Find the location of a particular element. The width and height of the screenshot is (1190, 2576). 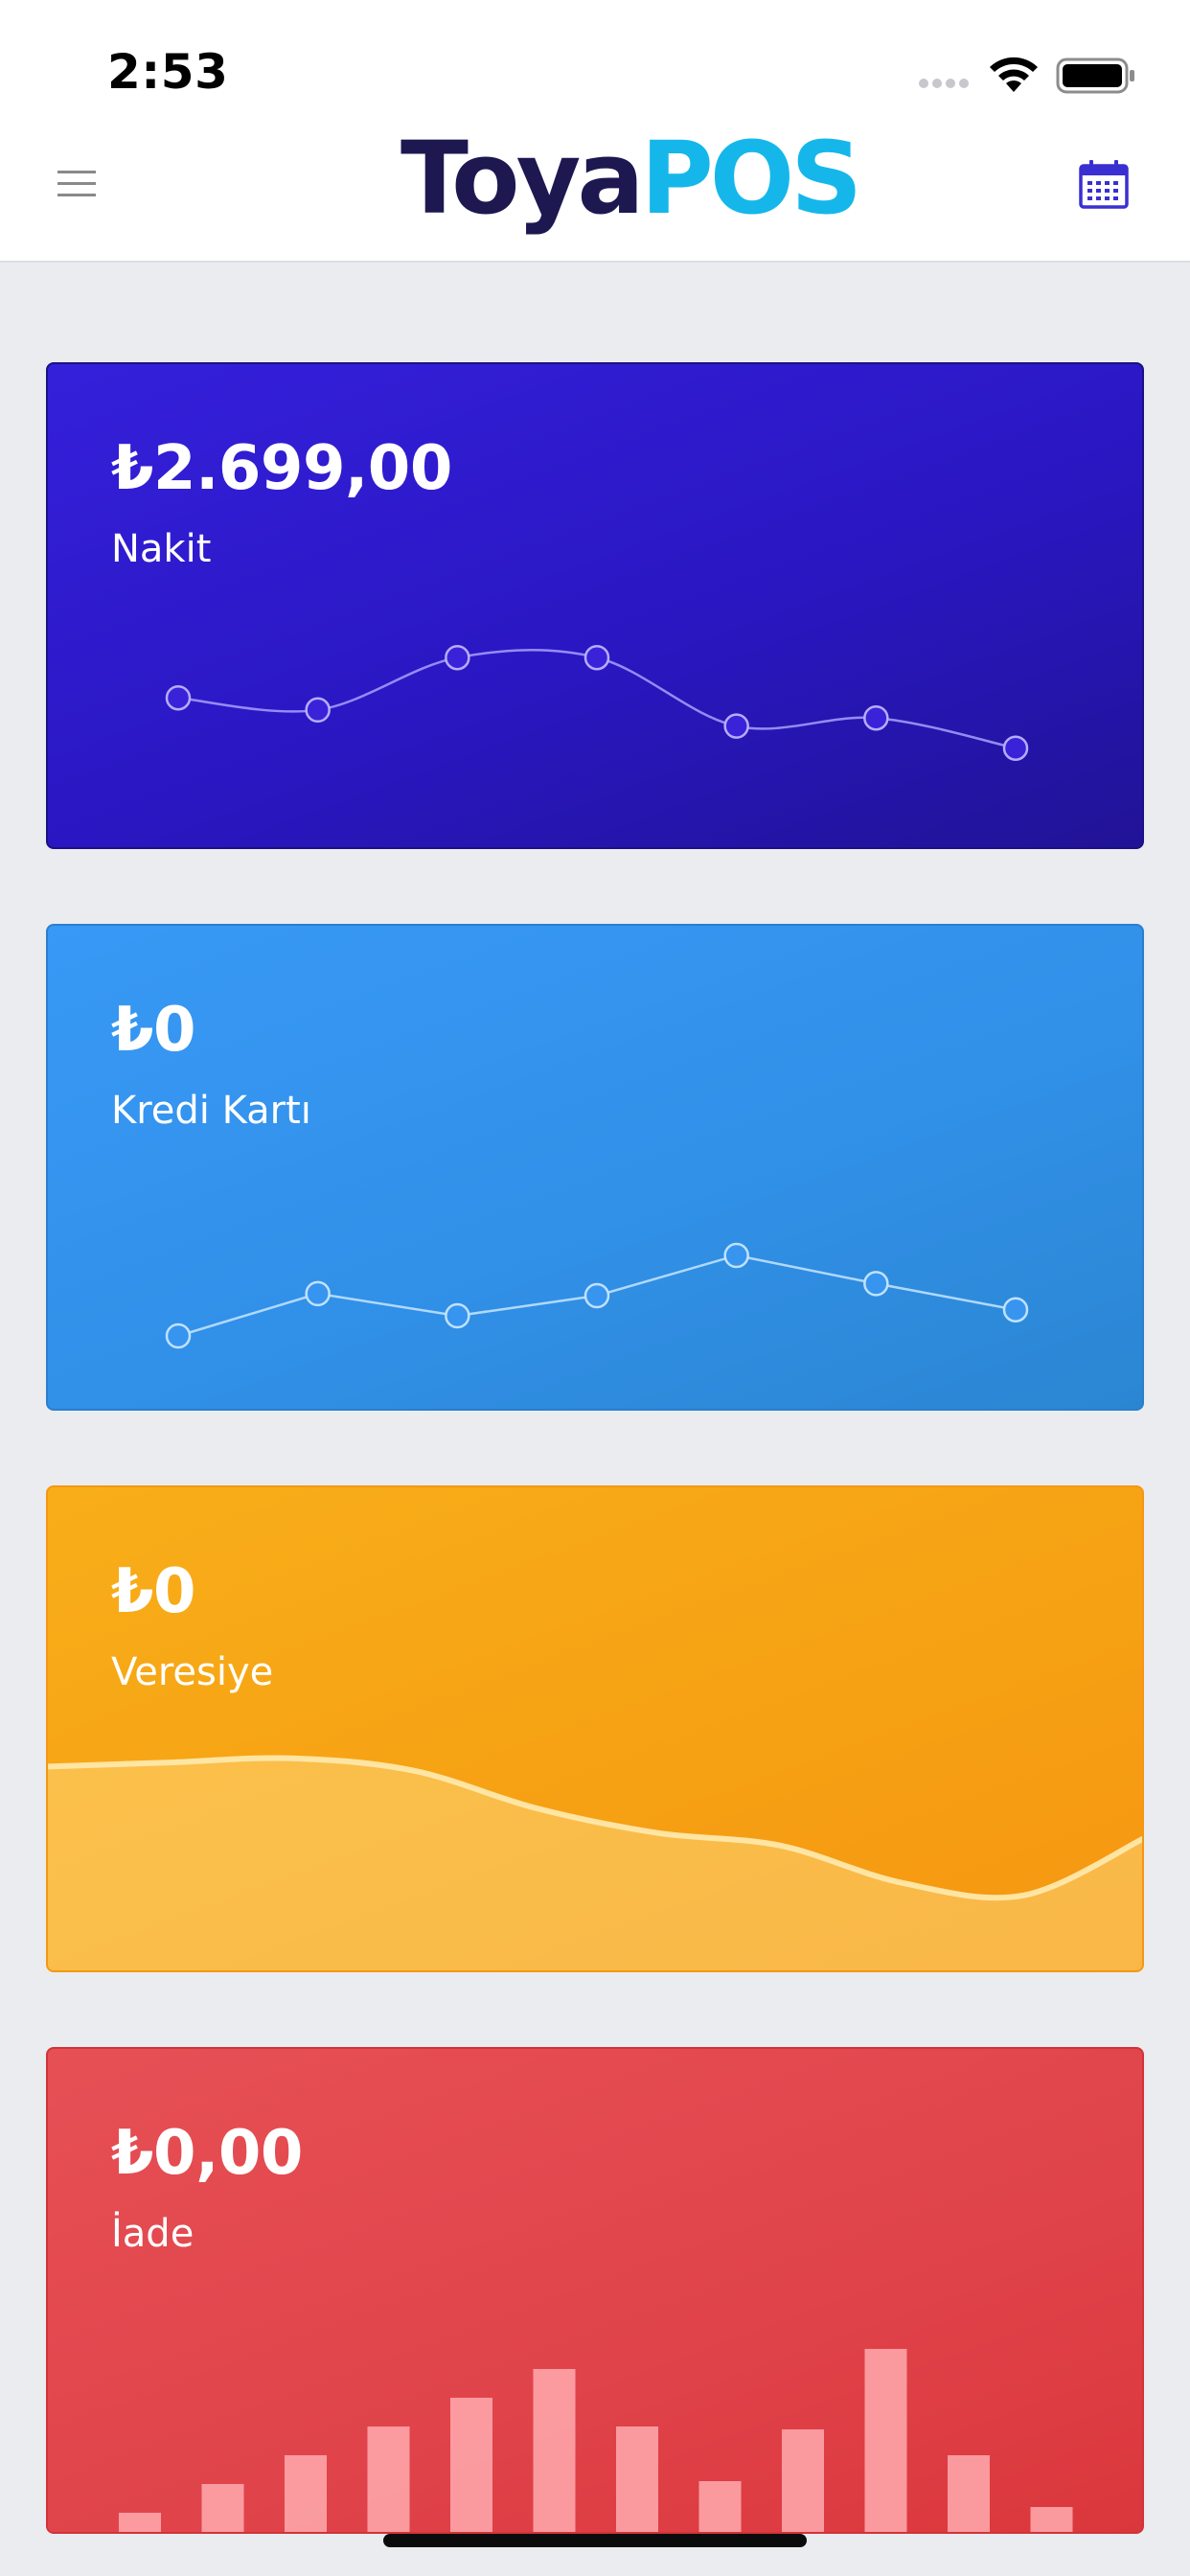

area-line is located at coordinates (595, 1828).